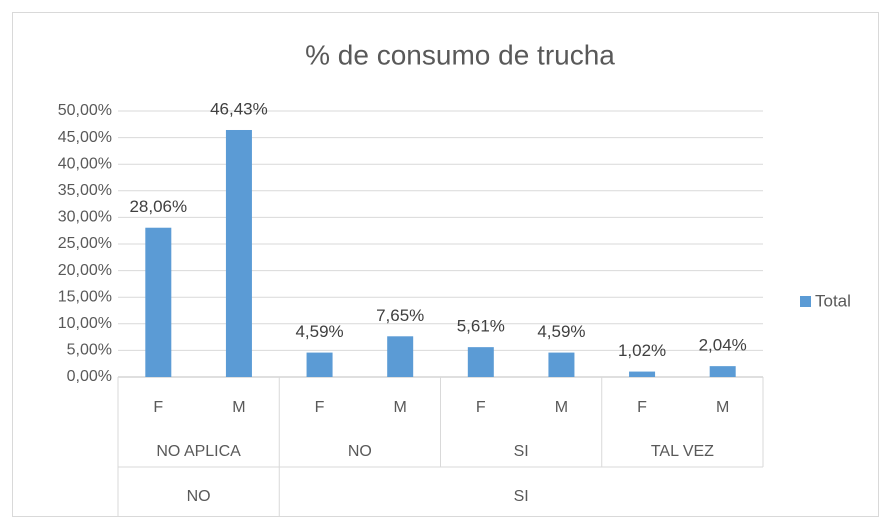  Describe the element at coordinates (89, 350) in the screenshot. I see `y-tick-label: 5,00%` at that location.